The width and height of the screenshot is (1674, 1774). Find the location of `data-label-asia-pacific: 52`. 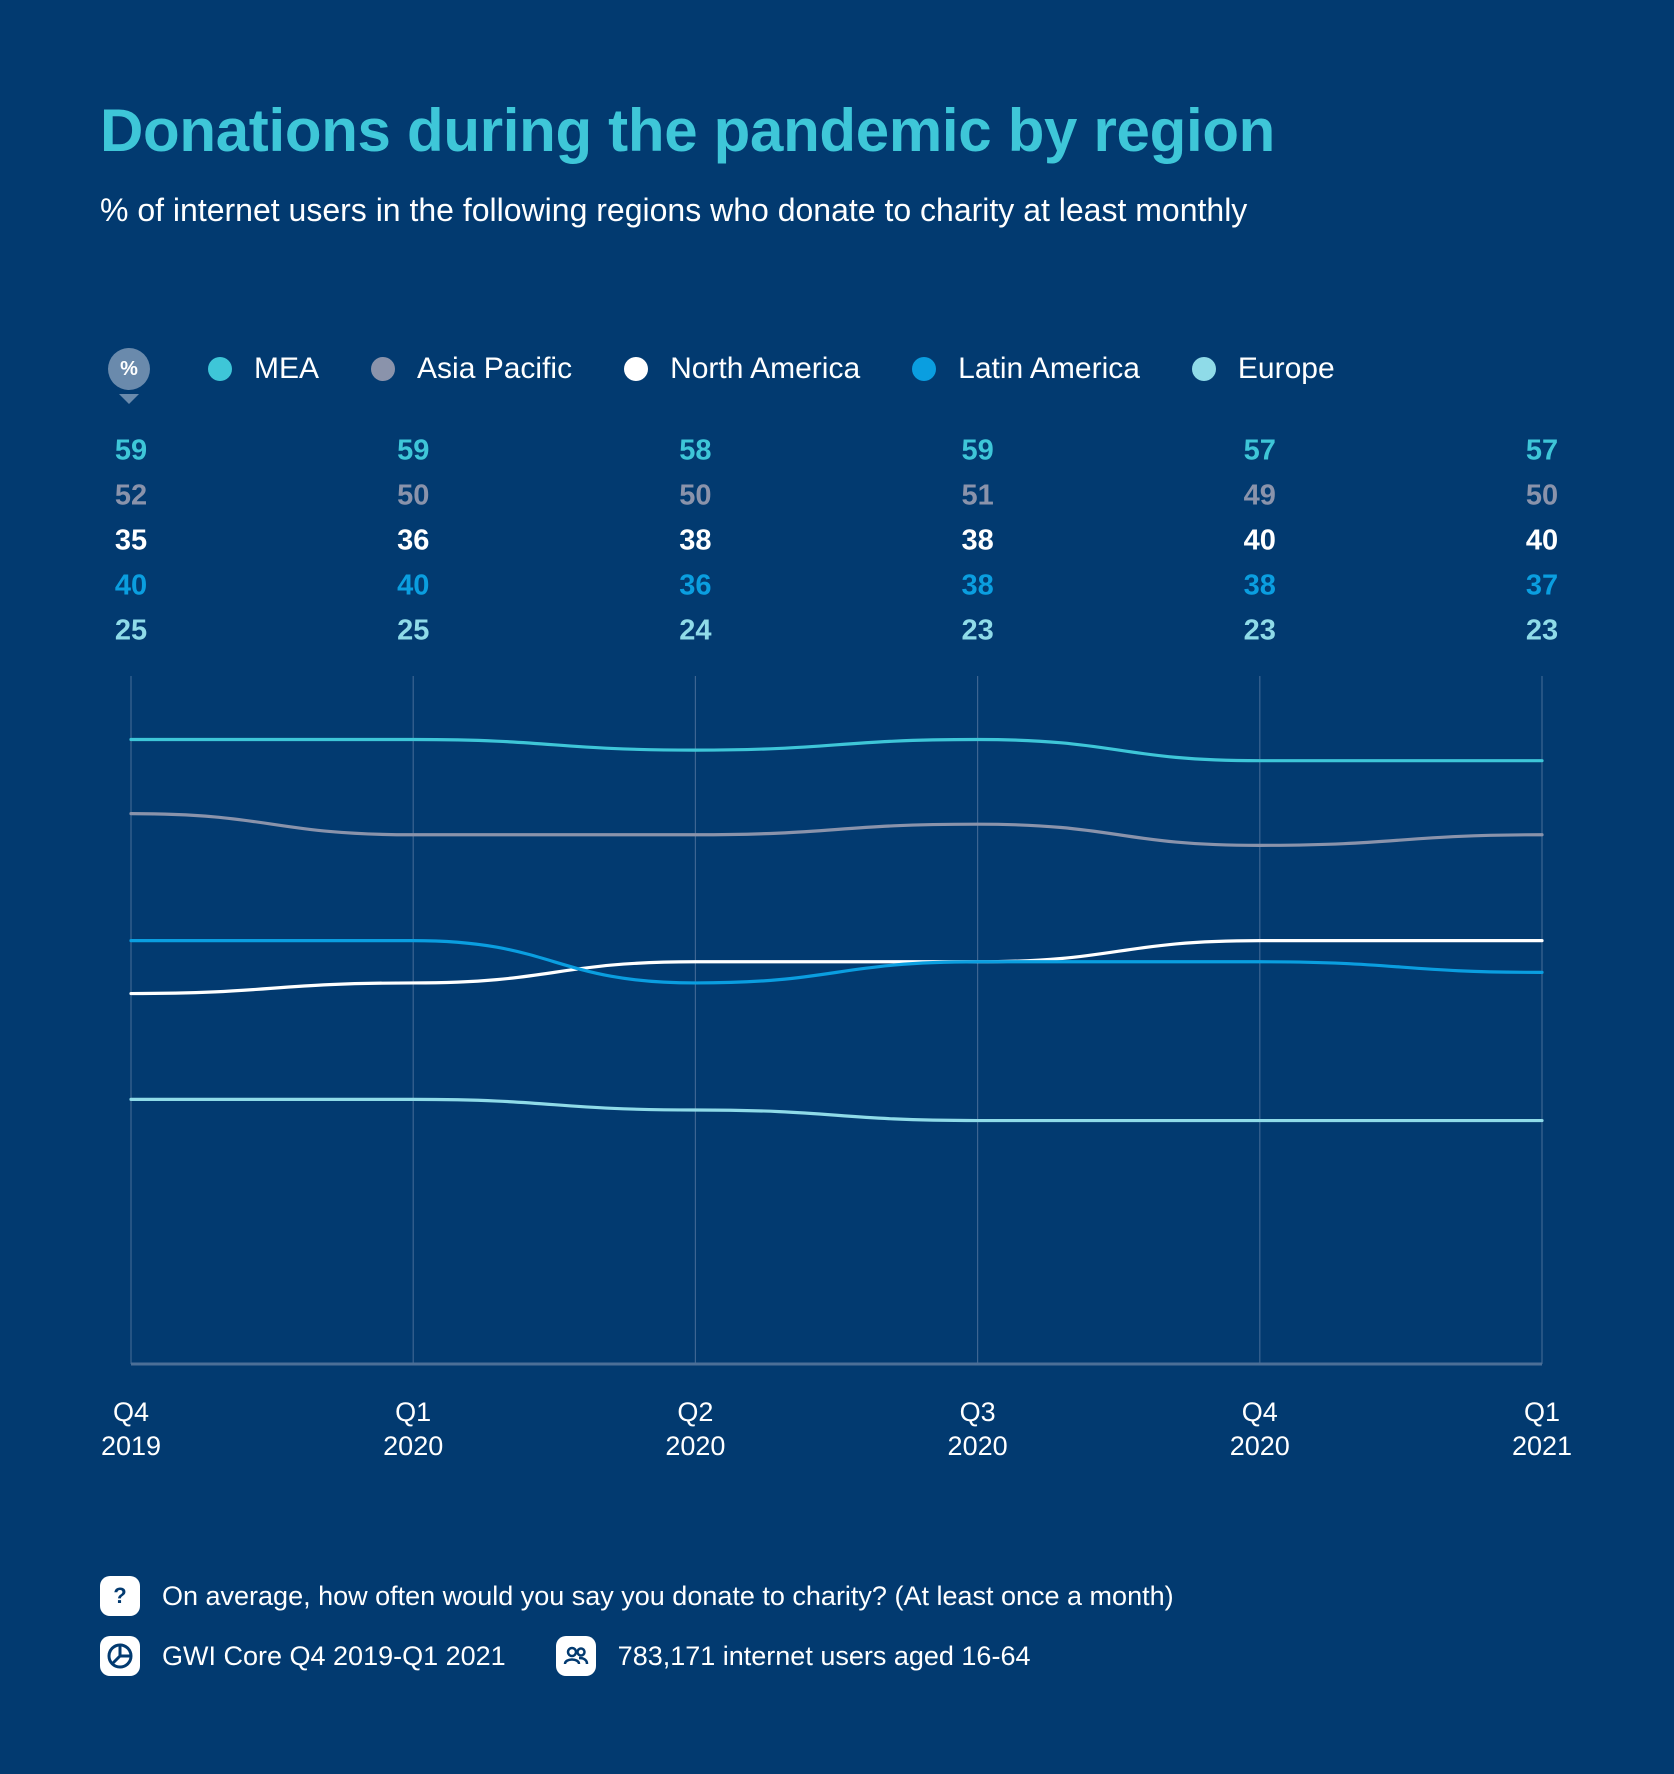

data-label-asia-pacific: 52 is located at coordinates (131, 496).